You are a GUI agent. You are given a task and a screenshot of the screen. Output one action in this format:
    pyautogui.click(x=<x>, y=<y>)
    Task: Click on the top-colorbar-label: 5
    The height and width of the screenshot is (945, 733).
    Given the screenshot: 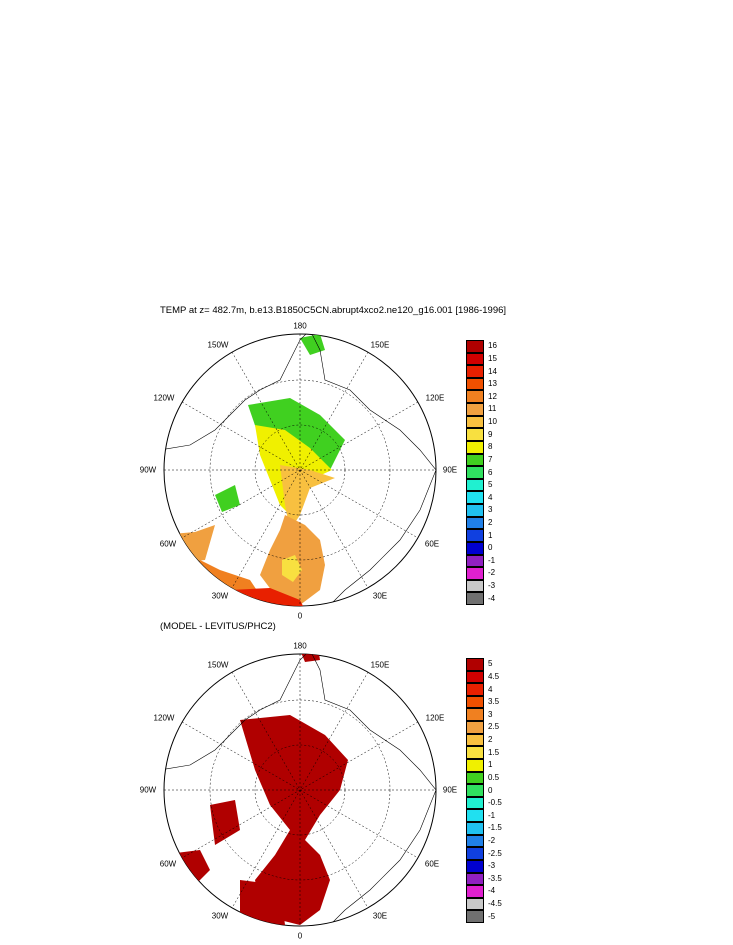 What is the action you would take?
    pyautogui.click(x=490, y=485)
    